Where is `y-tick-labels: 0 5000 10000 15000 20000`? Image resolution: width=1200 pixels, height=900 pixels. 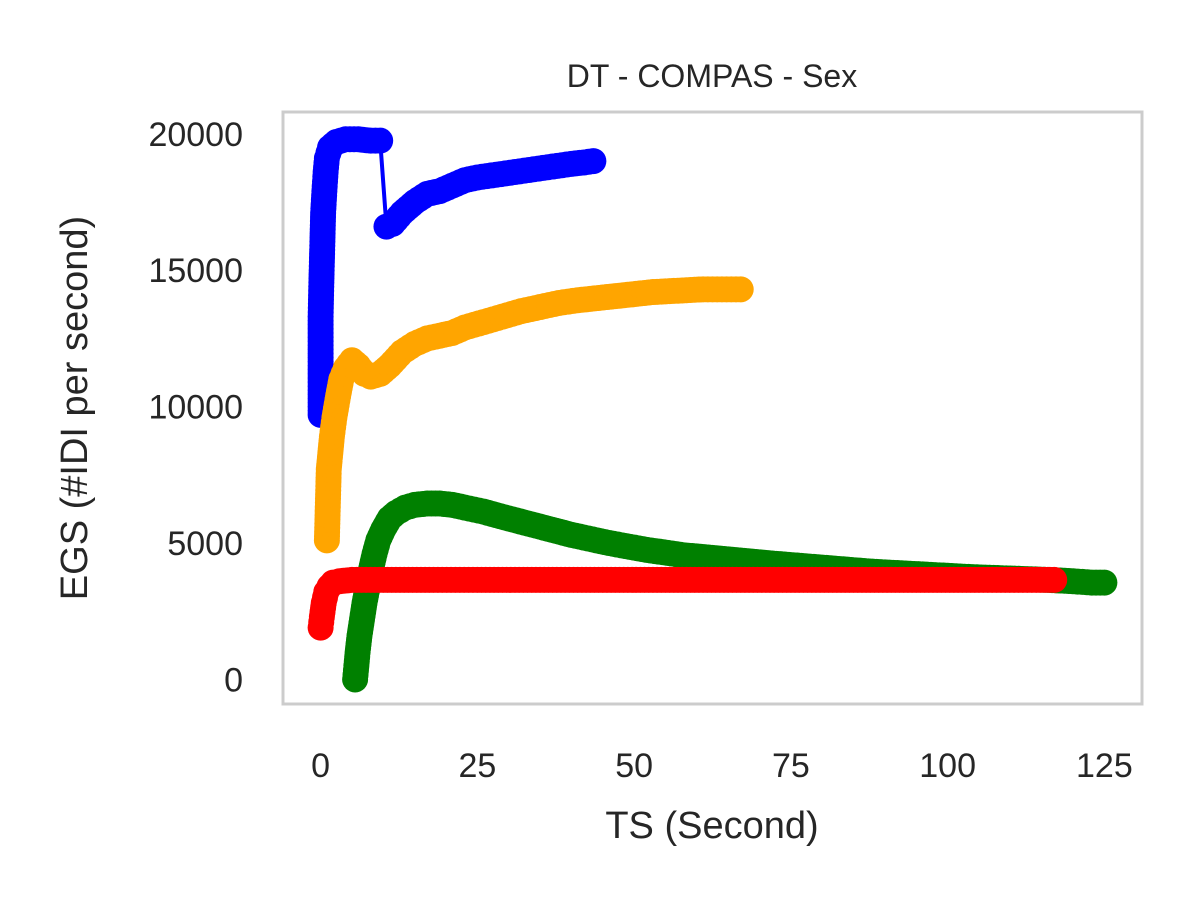 y-tick-labels: 0 5000 10000 15000 20000 is located at coordinates (195, 408).